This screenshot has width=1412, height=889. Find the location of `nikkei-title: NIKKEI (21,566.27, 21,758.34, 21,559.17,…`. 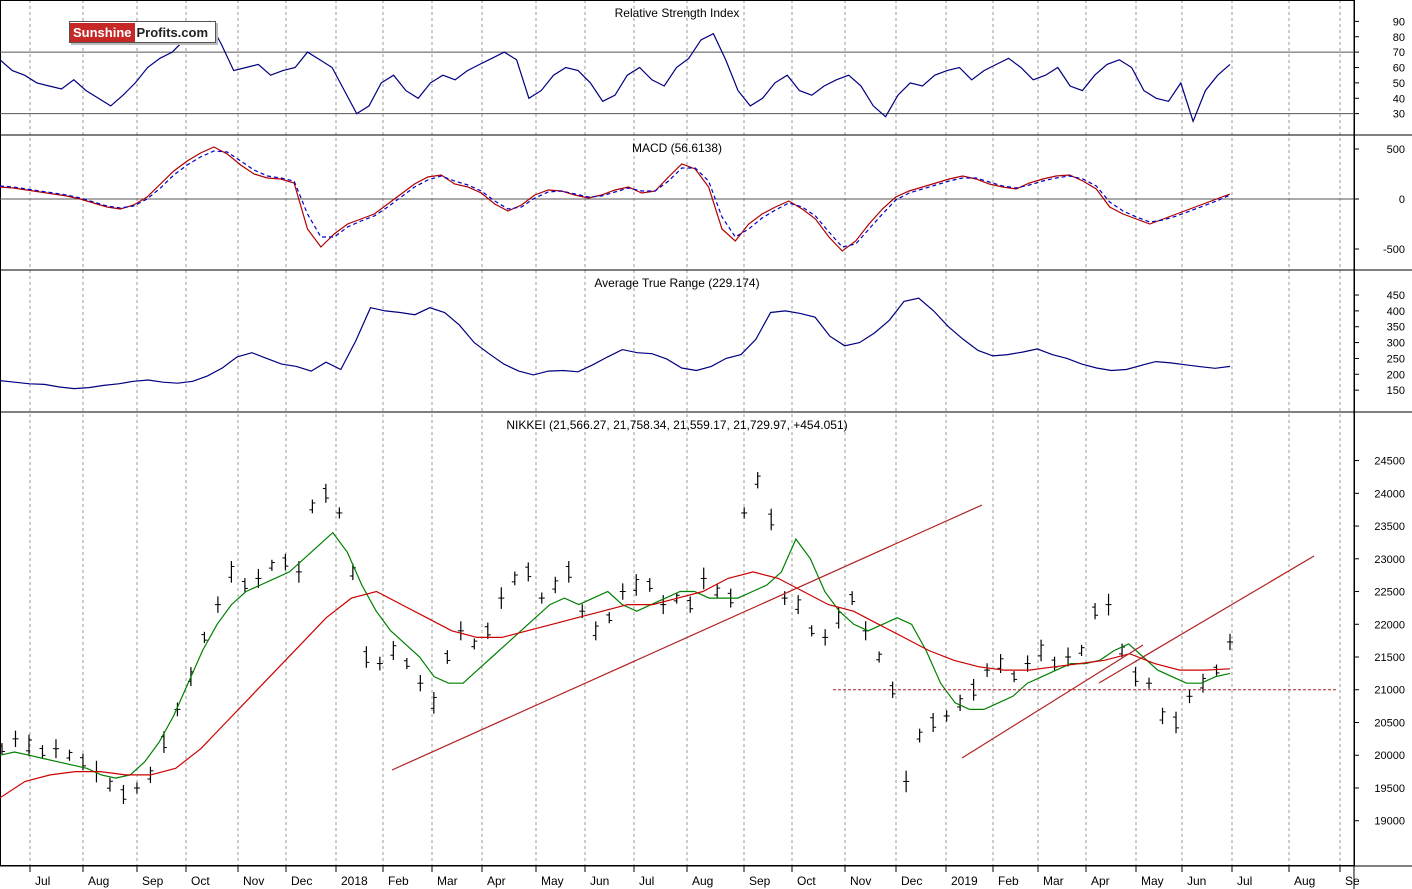

nikkei-title: NIKKEI (21,566.27, 21,758.34, 21,559.17,… is located at coordinates (676, 425).